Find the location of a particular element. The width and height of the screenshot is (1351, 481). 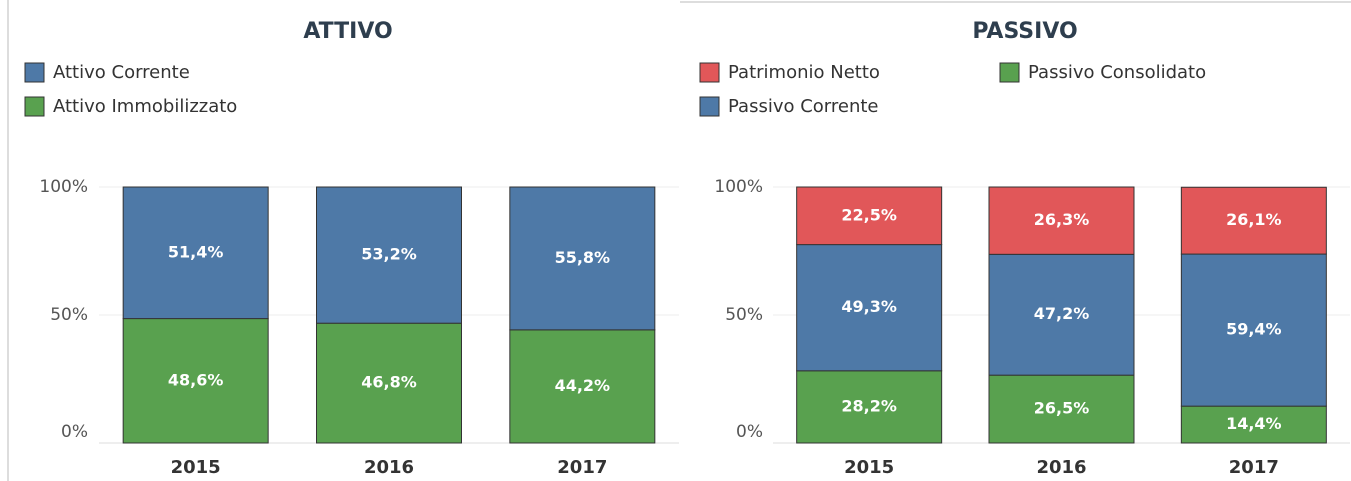

value-label: 26,3% is located at coordinates (1062, 219).